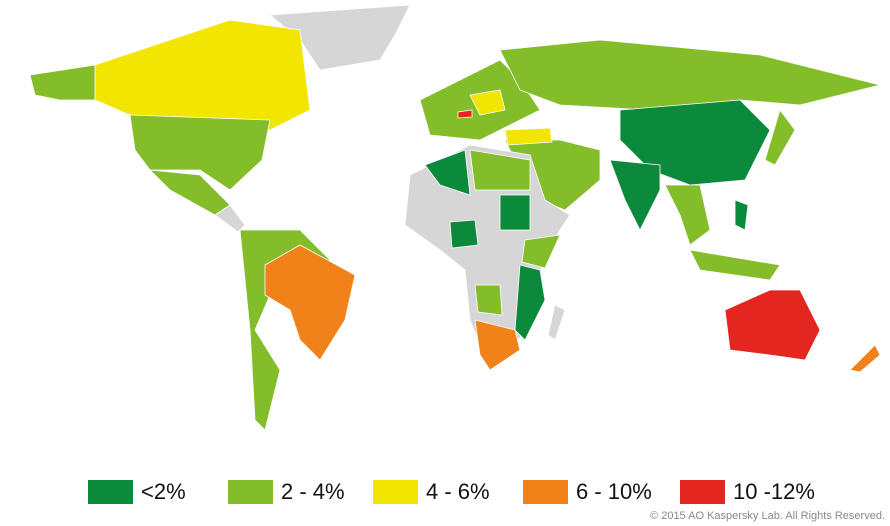 The height and width of the screenshot is (526, 890). I want to click on algeria, so click(447, 172).